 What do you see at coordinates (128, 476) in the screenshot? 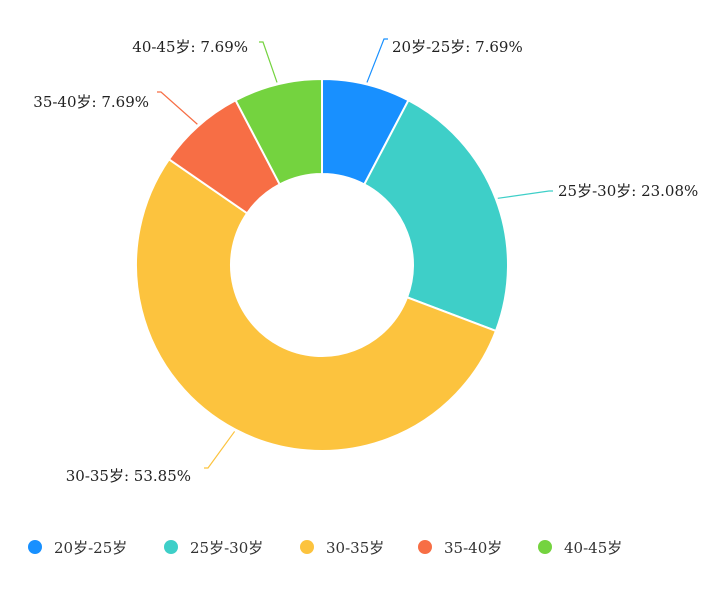
I see `data-label-30-35: 30-35岁: 53.85%` at bounding box center [128, 476].